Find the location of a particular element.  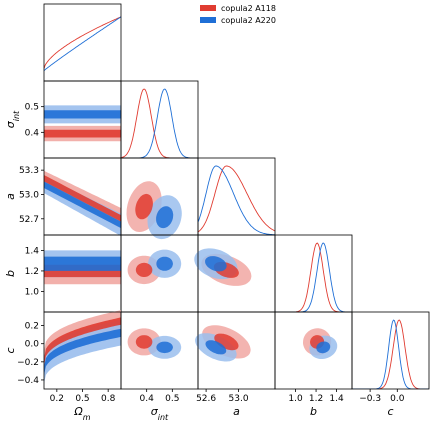

contour-a-om-a220-inner is located at coordinates (82, 205).